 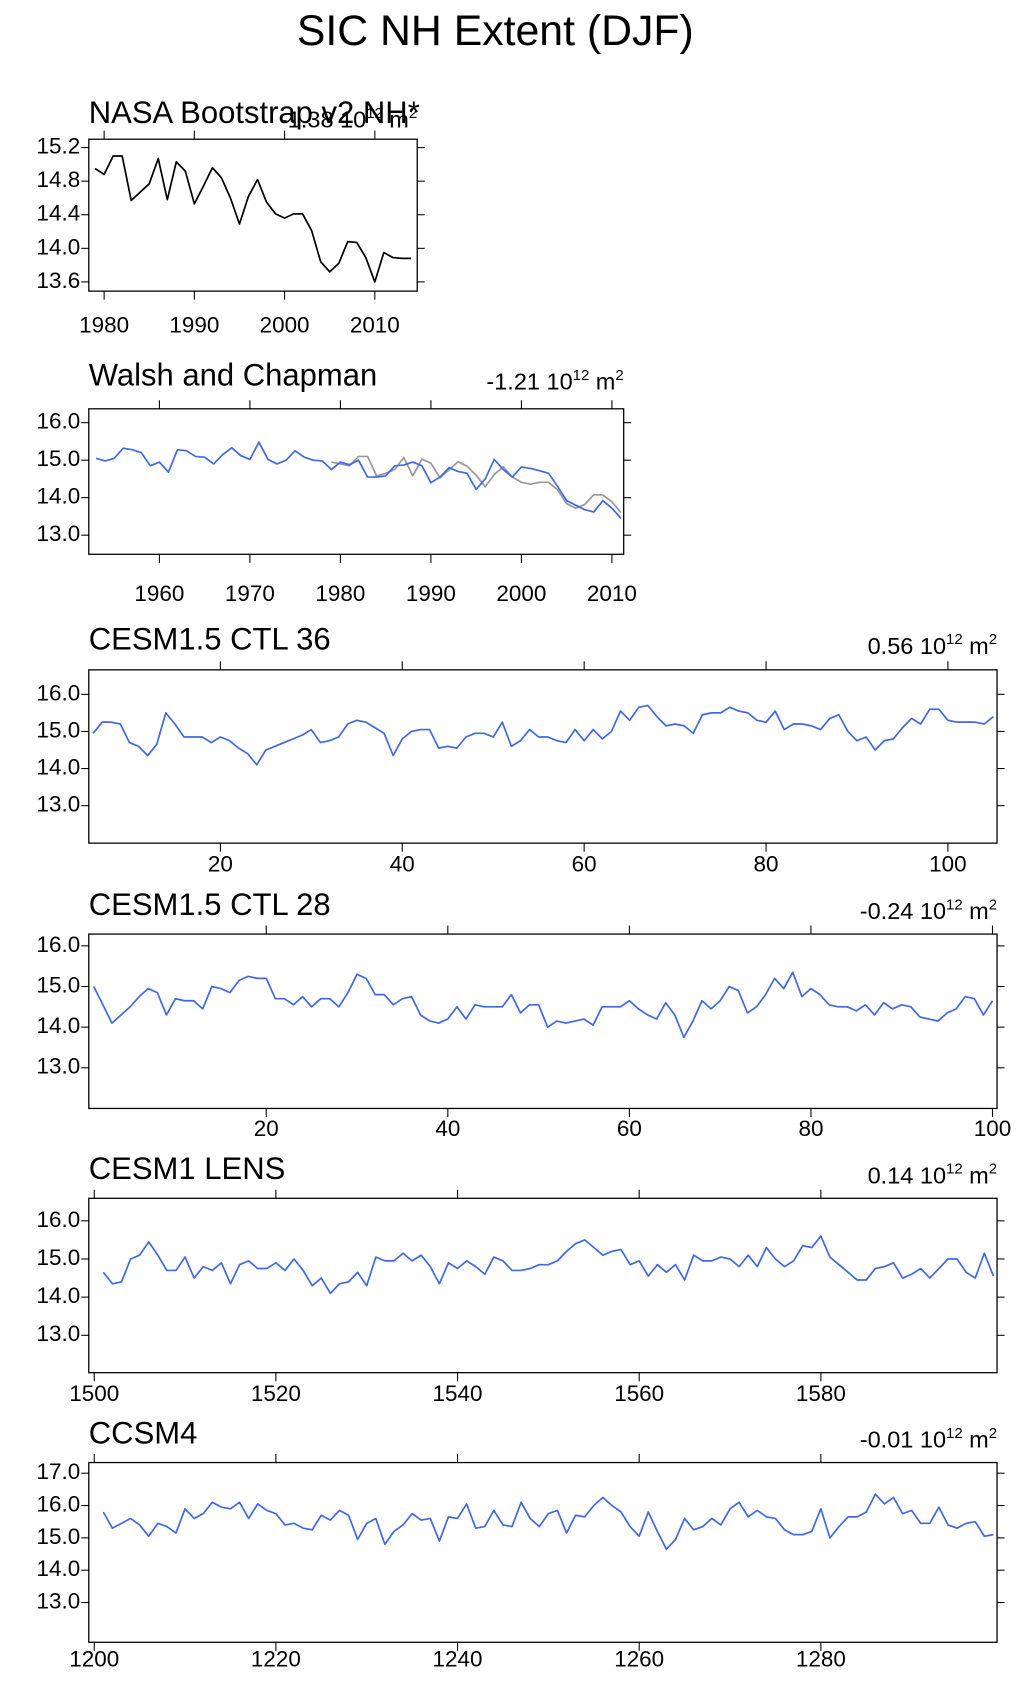 I want to click on x-tick-label: 1520, so click(x=276, y=1393).